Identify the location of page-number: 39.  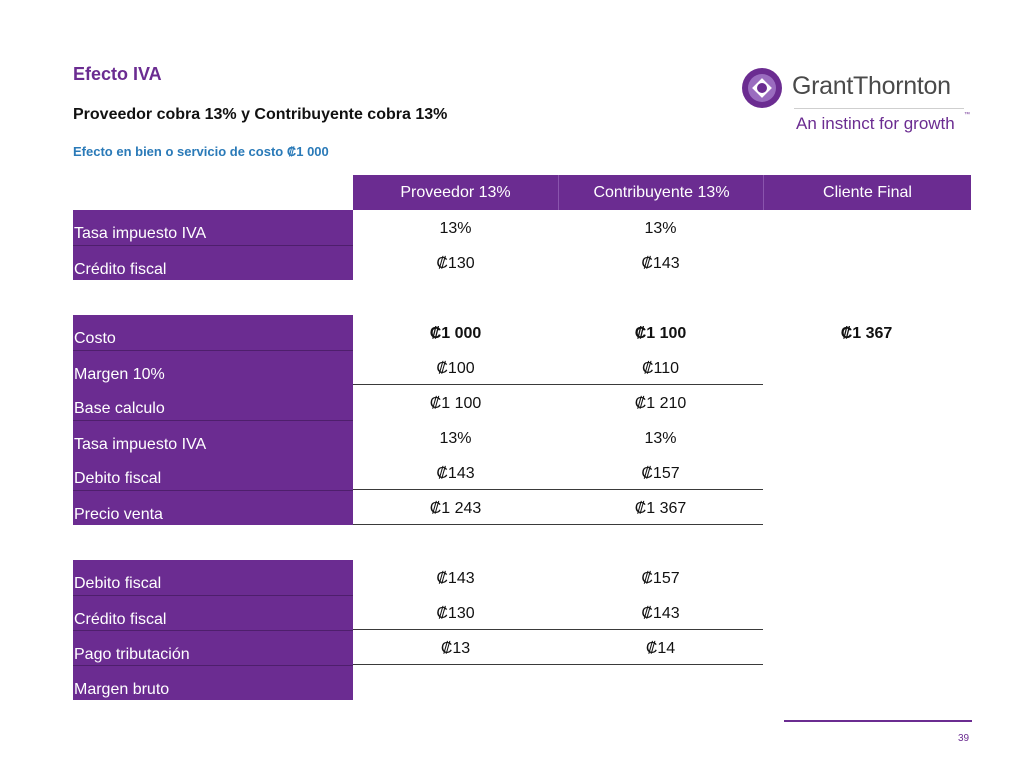
(964, 738).